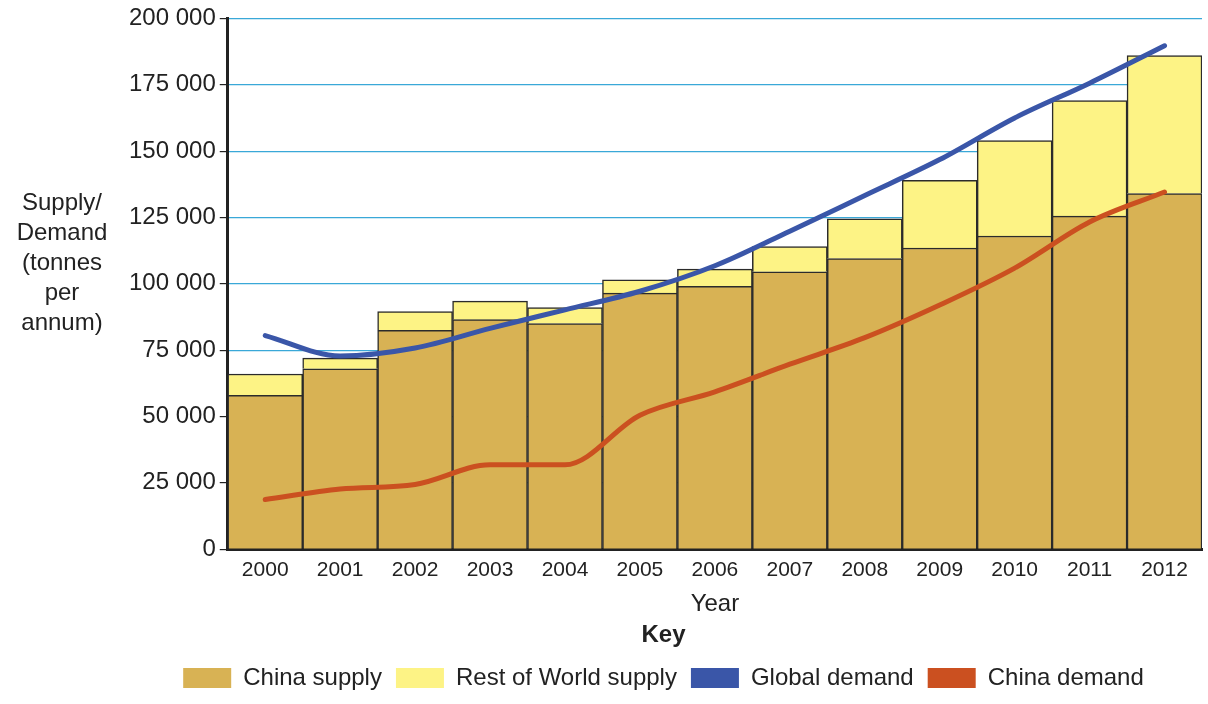 The image size is (1208, 704). Describe the element at coordinates (172, 216) in the screenshot. I see `y-tick-label: 125 000` at that location.